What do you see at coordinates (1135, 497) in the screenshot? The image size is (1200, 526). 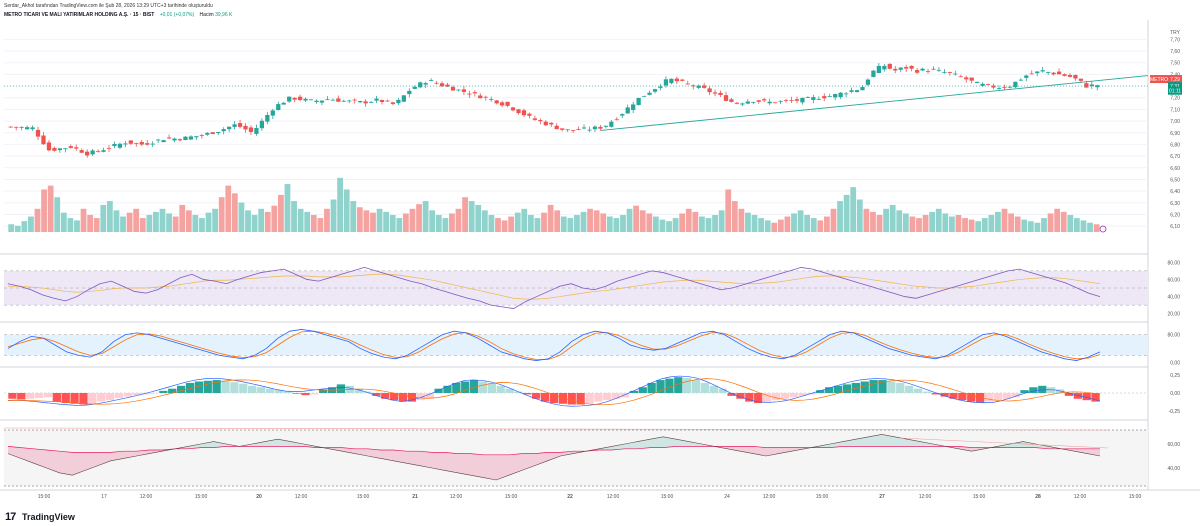 I see `time-tick-label: 15:00` at bounding box center [1135, 497].